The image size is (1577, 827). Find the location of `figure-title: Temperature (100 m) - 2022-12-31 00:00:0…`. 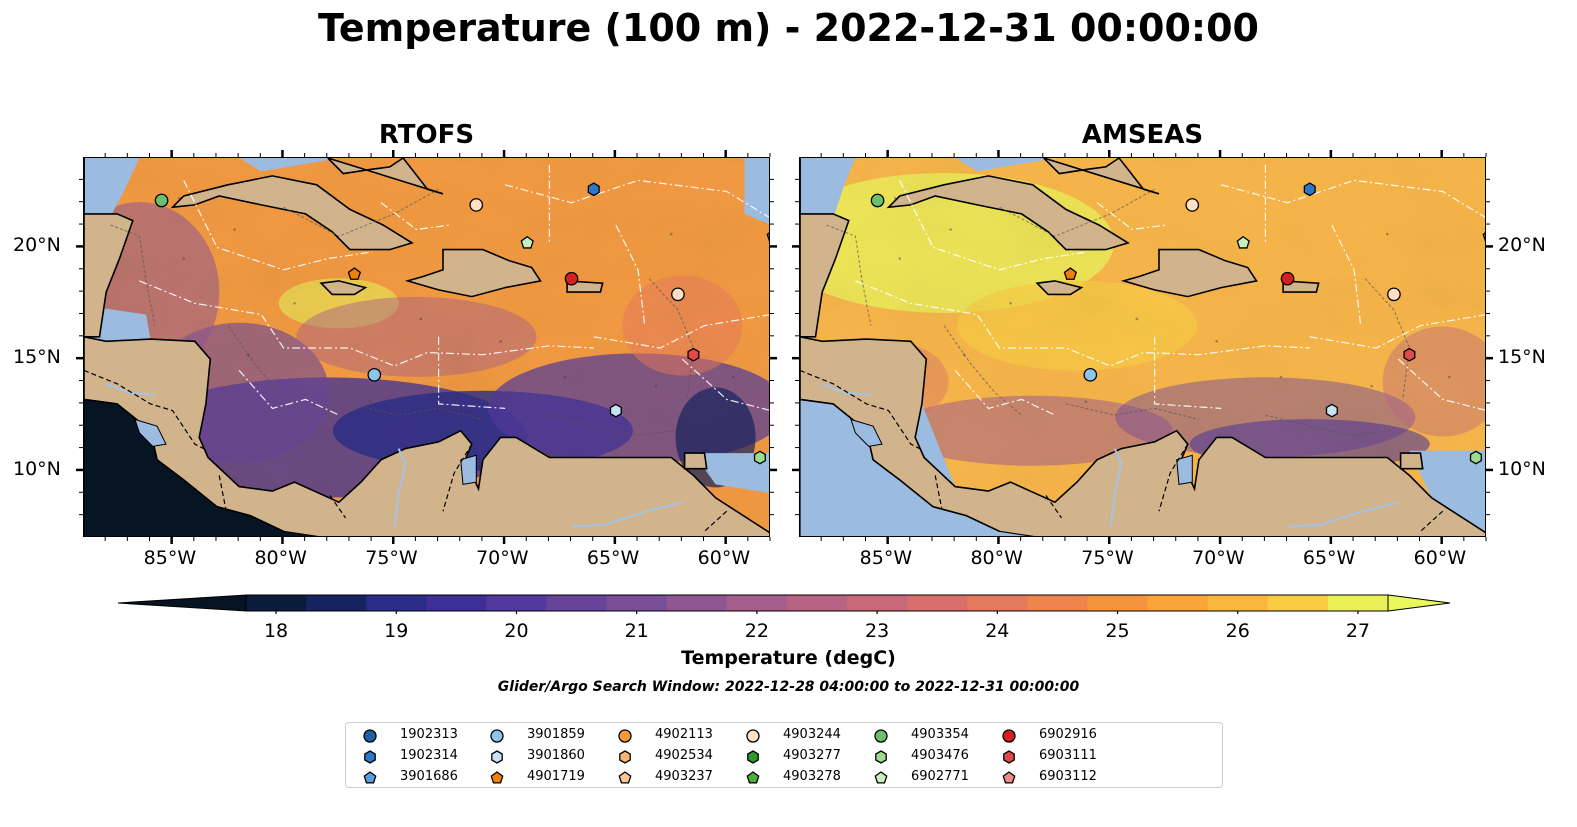

figure-title: Temperature (100 m) - 2022-12-31 00:00:0… is located at coordinates (788, 28).